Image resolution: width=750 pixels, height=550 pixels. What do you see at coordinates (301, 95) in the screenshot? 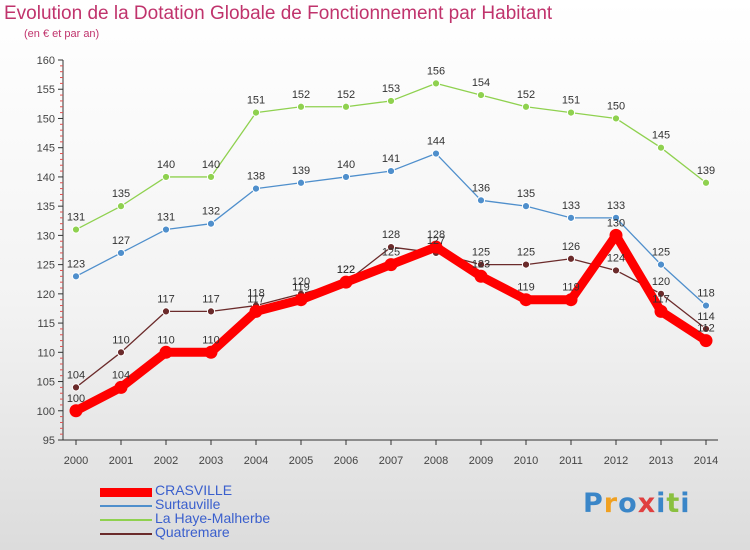
I see `data-label-la-haye-malherbe: 152` at bounding box center [301, 95].